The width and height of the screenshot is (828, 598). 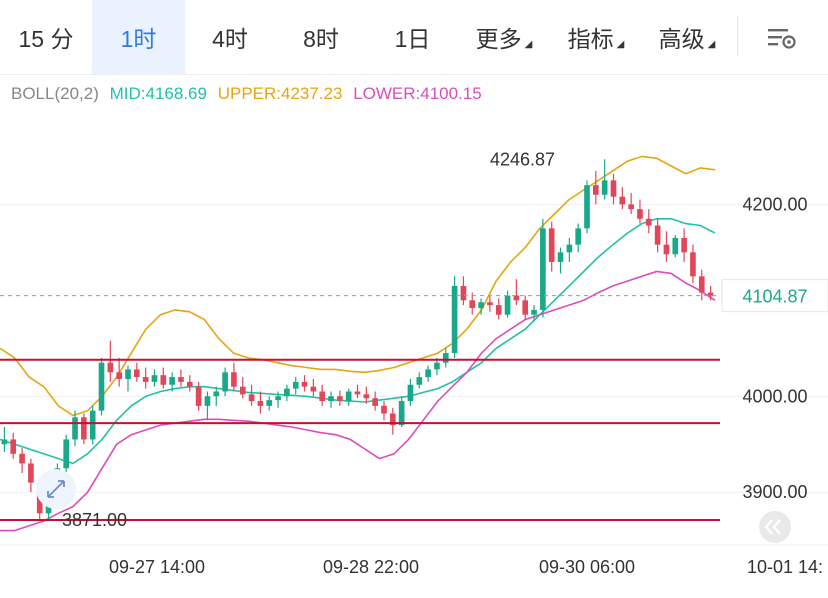 I want to click on tab-label: 15 分, so click(x=46, y=39).